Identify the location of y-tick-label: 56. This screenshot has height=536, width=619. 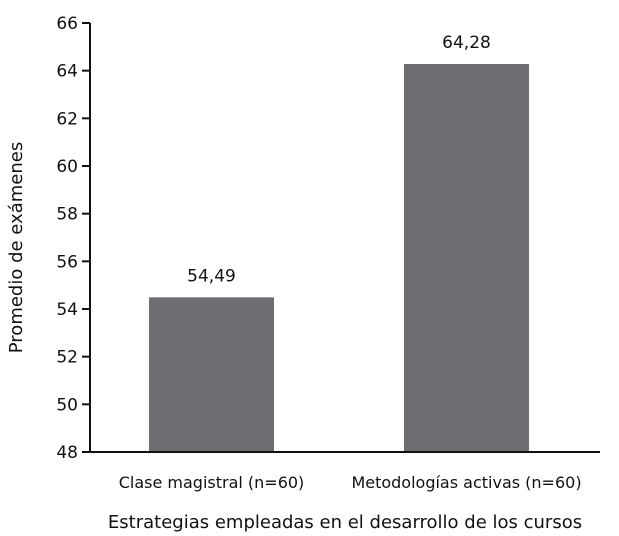
(67, 262).